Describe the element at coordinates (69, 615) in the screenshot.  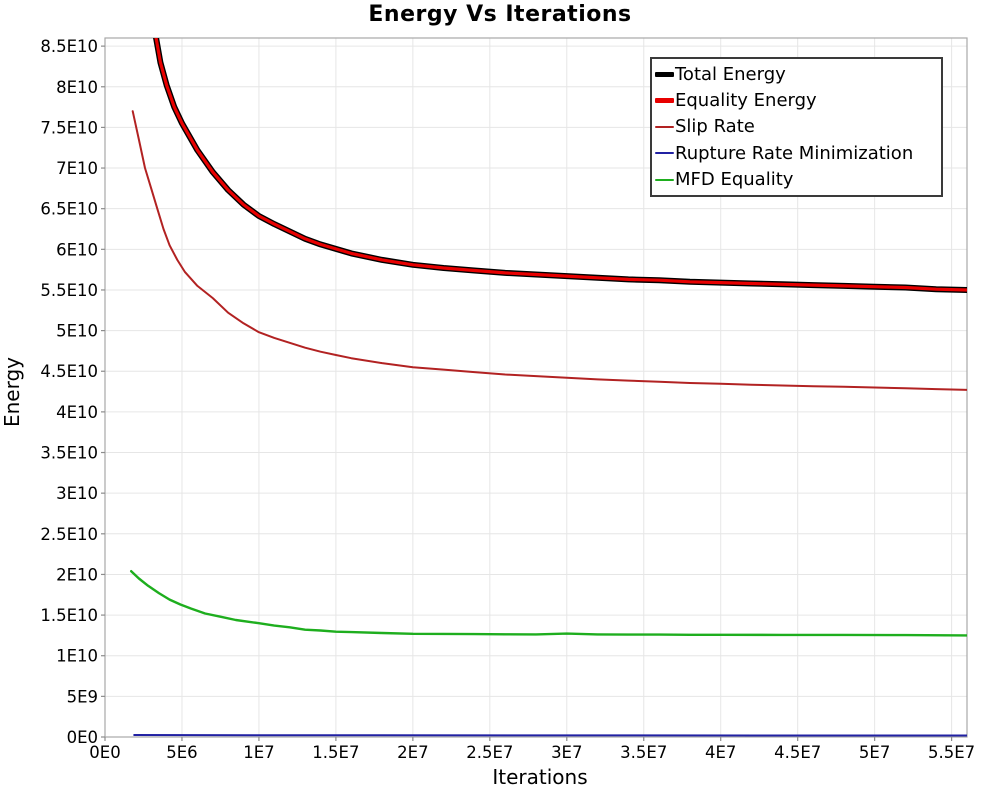
I see `y-tick-label: 1.5E10` at that location.